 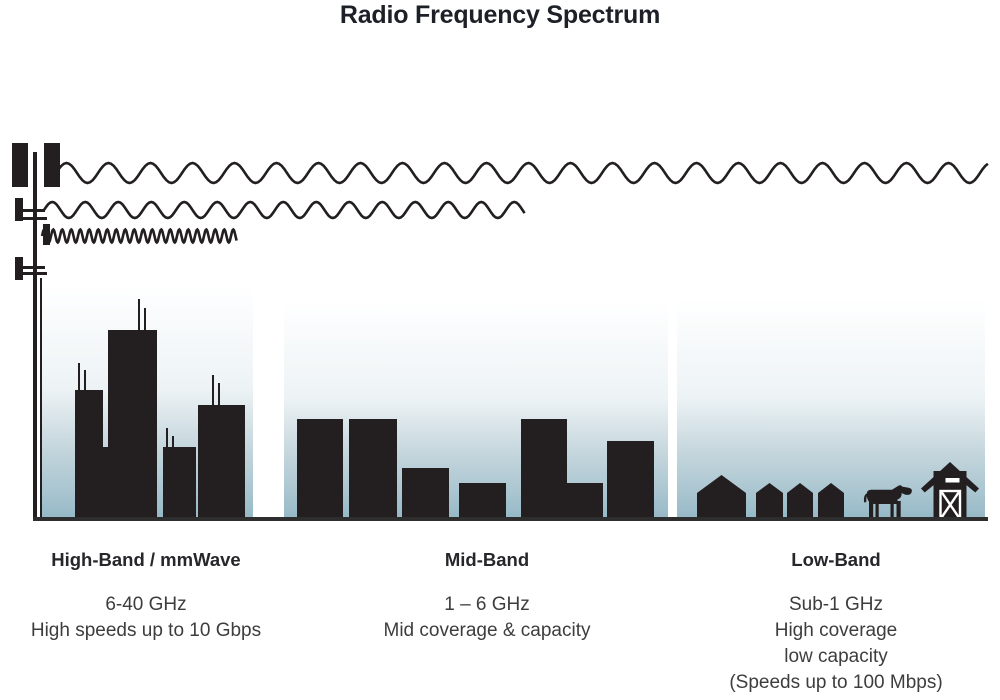 What do you see at coordinates (179, 482) in the screenshot?
I see `skyscraper-short` at bounding box center [179, 482].